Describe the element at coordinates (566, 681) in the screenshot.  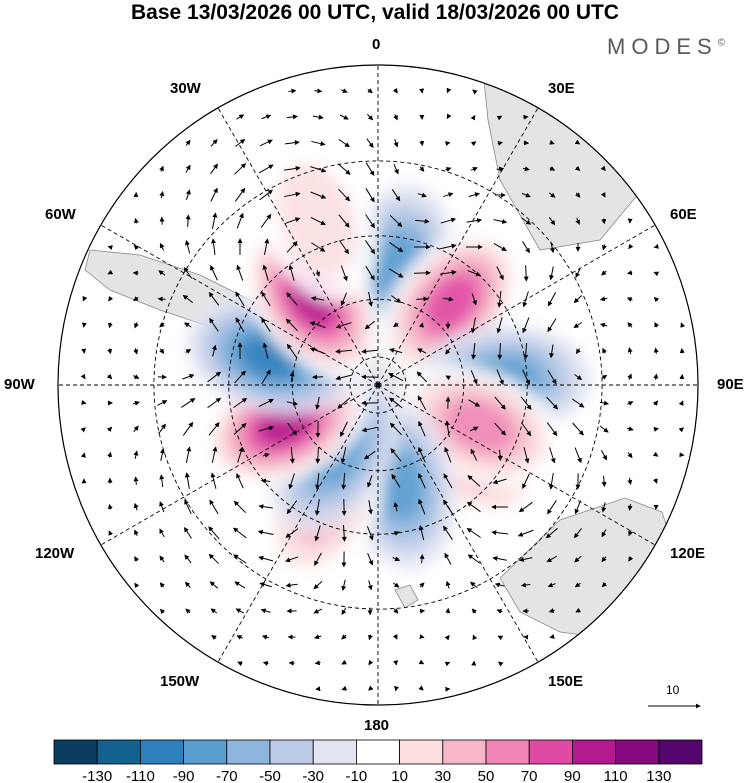
I see `lon-label-150e: 150E` at that location.